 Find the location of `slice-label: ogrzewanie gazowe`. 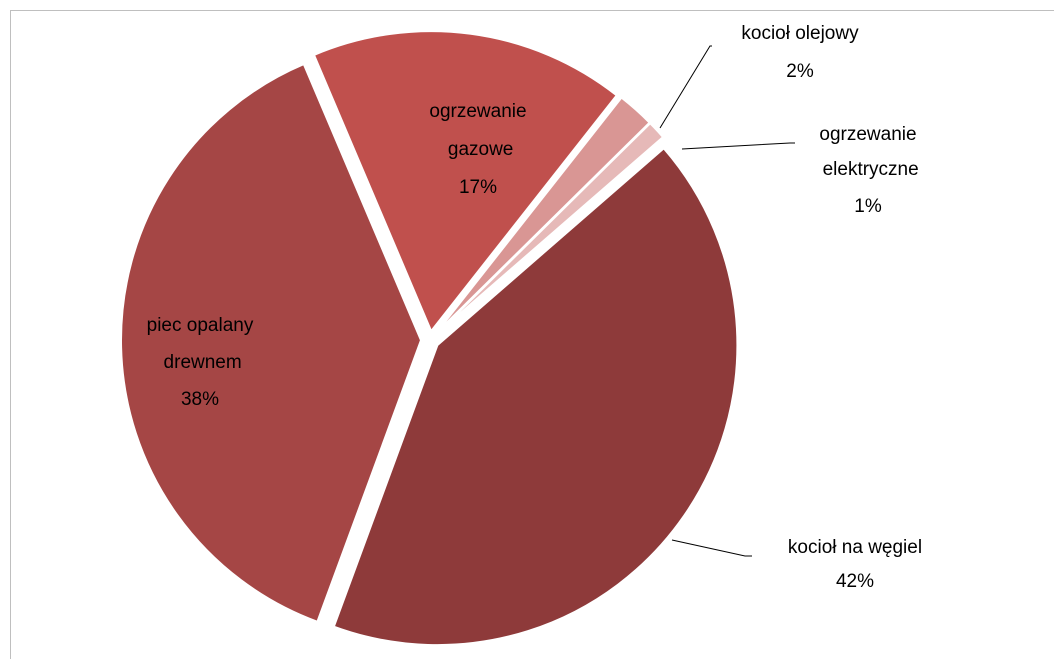

slice-label: ogrzewanie gazowe is located at coordinates (477, 130).